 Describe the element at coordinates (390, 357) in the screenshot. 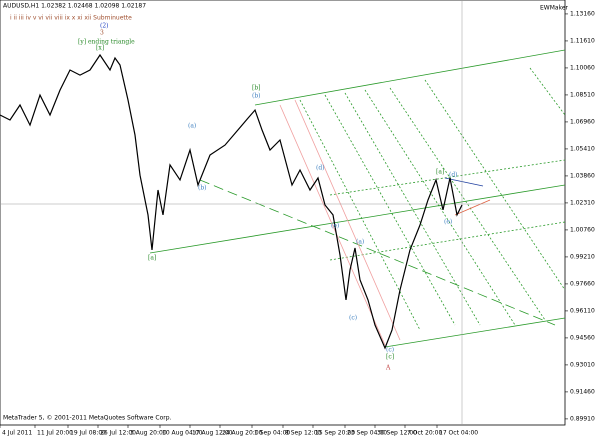

I see `wave-label: [c]` at that location.